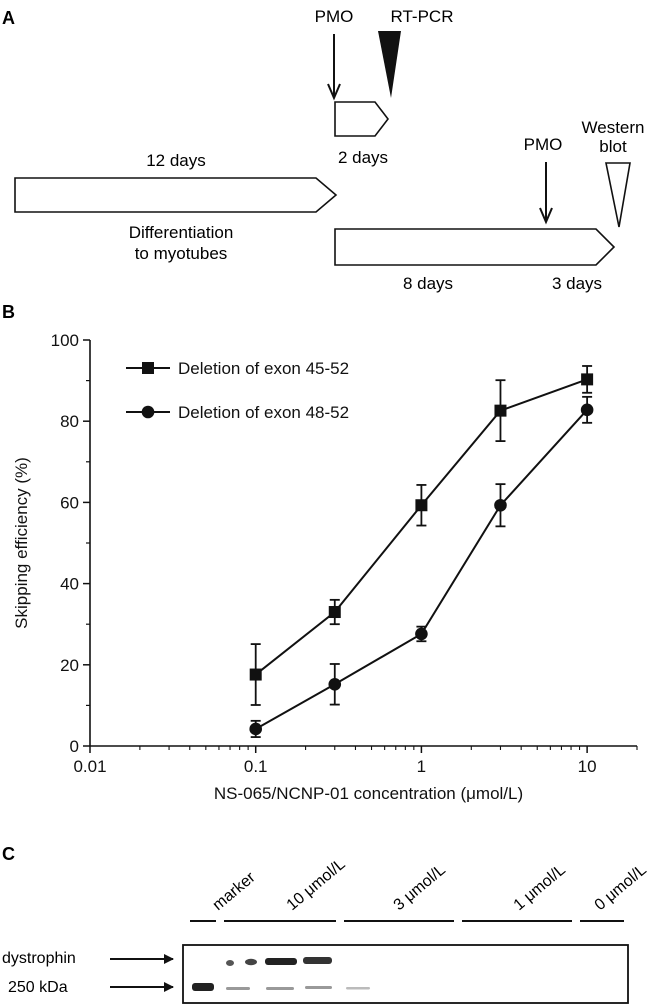  I want to click on blot-frame, so click(405, 974).